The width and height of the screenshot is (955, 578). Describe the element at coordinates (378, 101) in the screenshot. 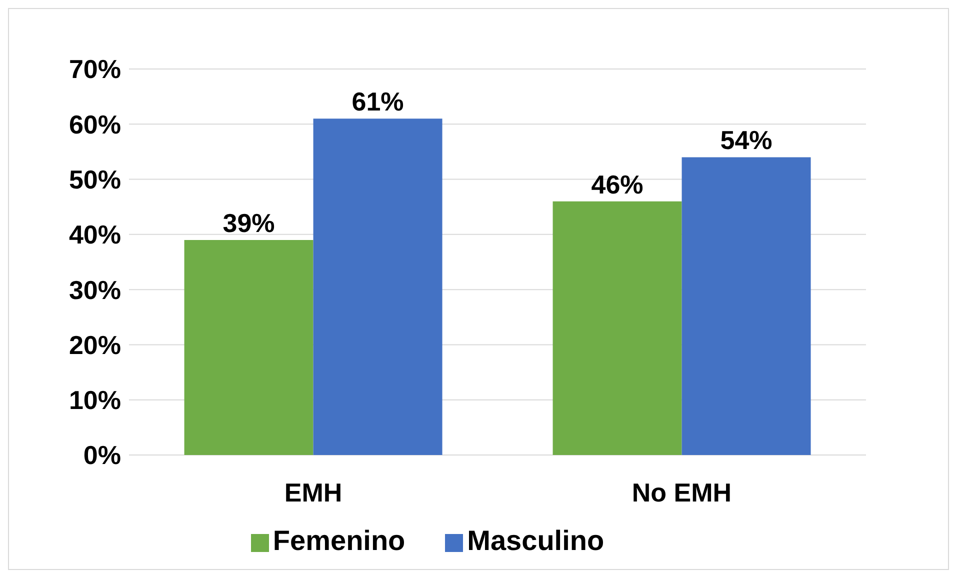

I see `data-label: 61%` at that location.